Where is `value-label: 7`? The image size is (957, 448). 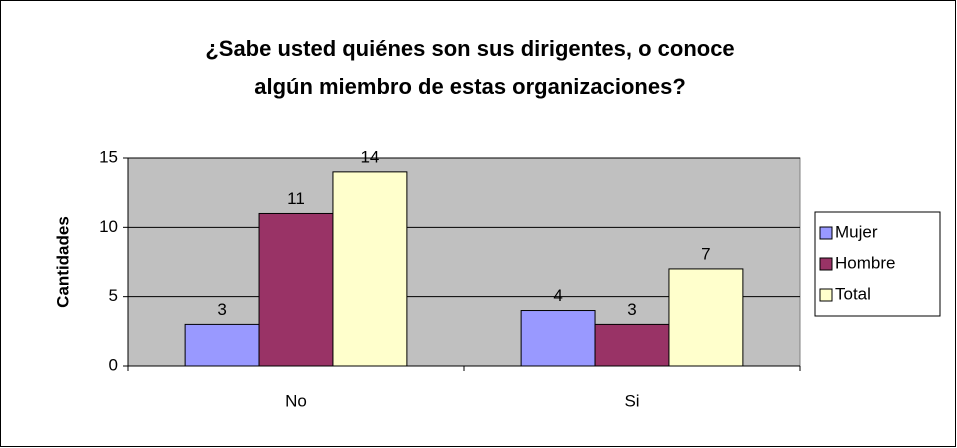 value-label: 7 is located at coordinates (705, 253).